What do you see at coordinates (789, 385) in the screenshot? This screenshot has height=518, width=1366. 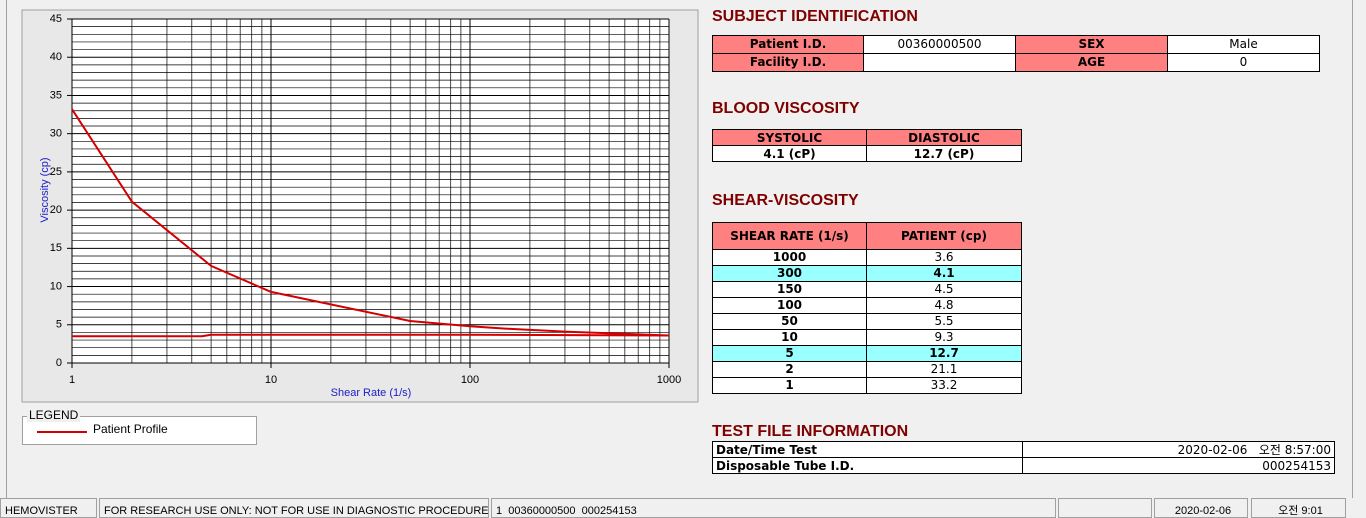 I see `cell: 1` at bounding box center [789, 385].